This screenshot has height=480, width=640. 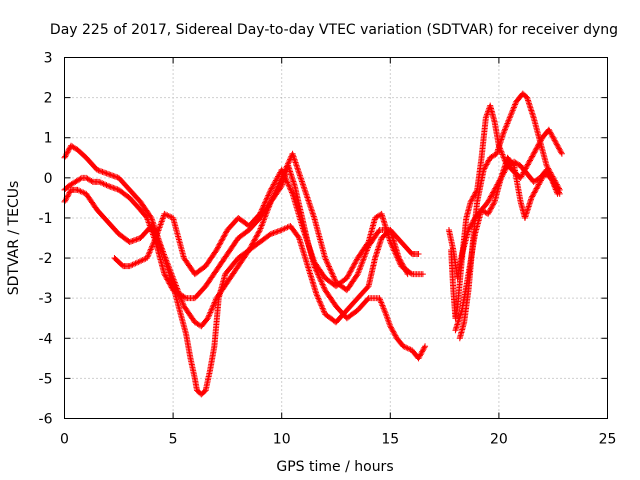 What do you see at coordinates (338, 440) in the screenshot?
I see `x-tick-labels: 0 5 10 15 20 25` at bounding box center [338, 440].